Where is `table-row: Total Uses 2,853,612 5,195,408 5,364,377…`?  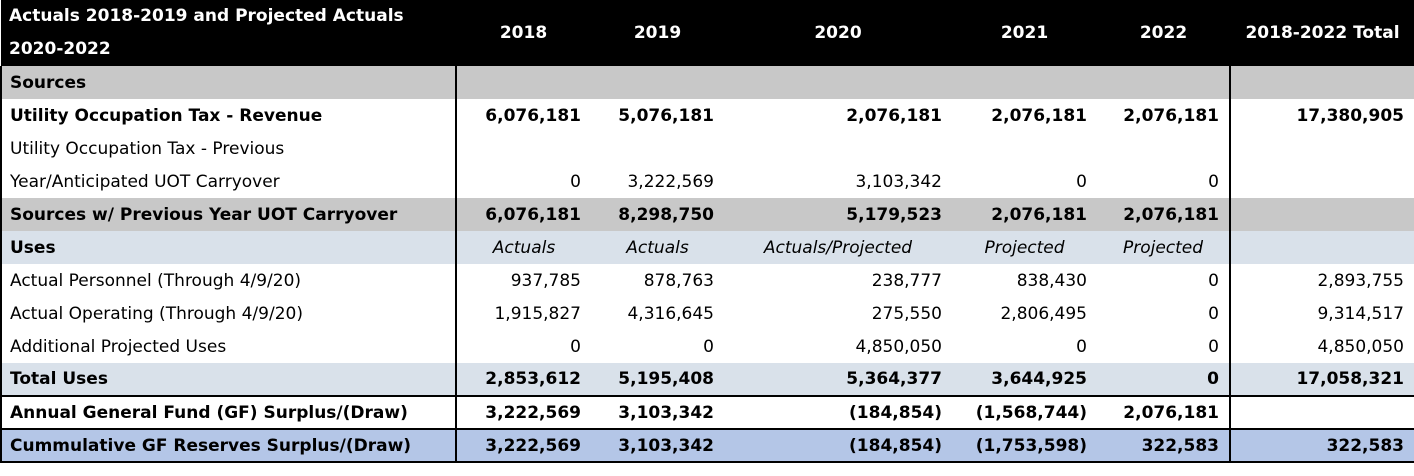 table-row: Total Uses 2,853,612 5,195,408 5,364,377… is located at coordinates (707, 380).